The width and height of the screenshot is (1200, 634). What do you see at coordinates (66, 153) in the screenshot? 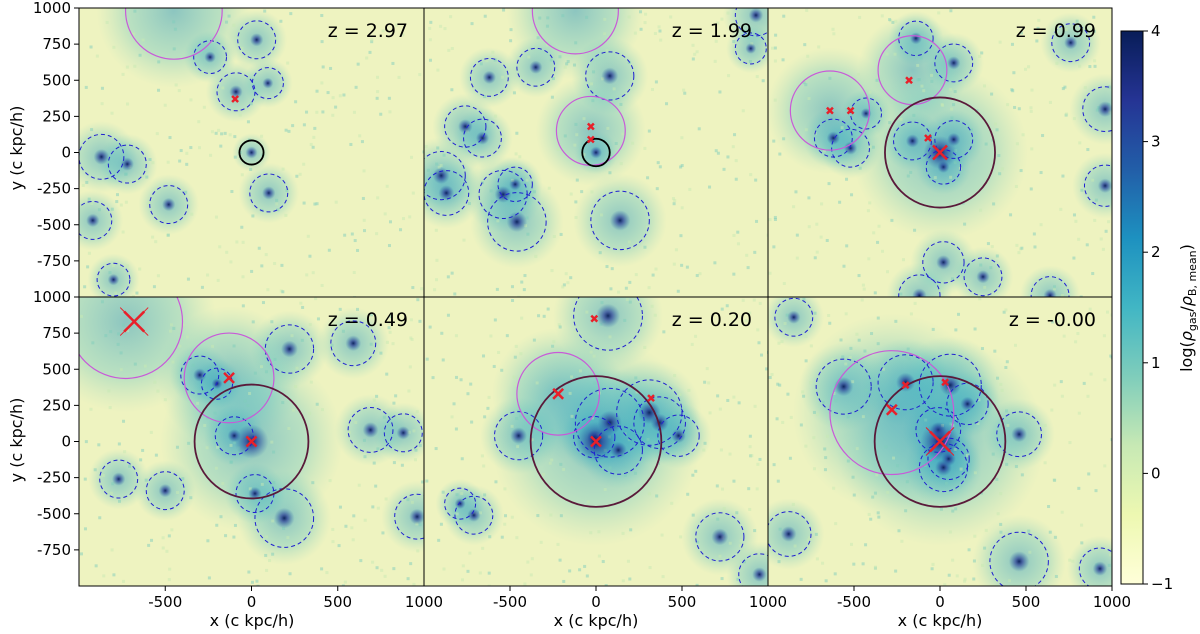
I see `y-tick-label: 0` at bounding box center [66, 153].